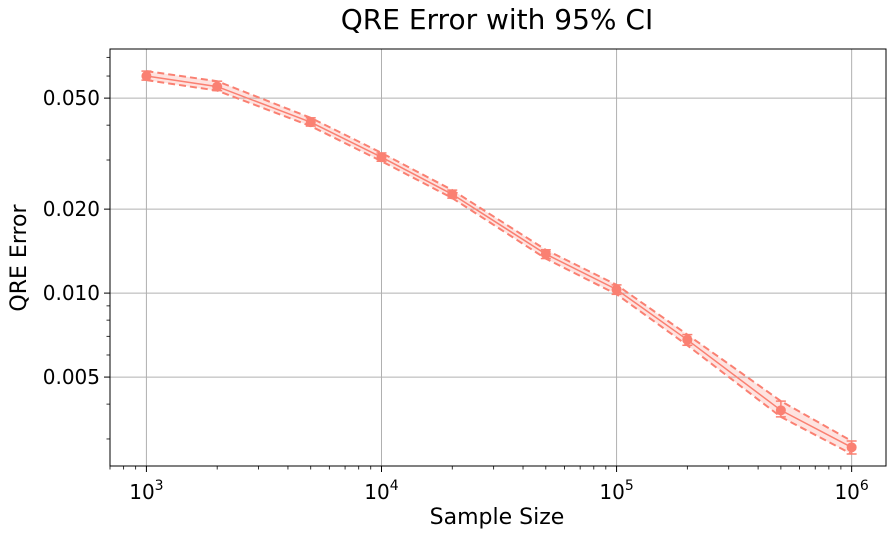 The height and width of the screenshot is (540, 892). Describe the element at coordinates (497, 19) in the screenshot. I see `chart-title: QRE Error with 95% CI` at that location.